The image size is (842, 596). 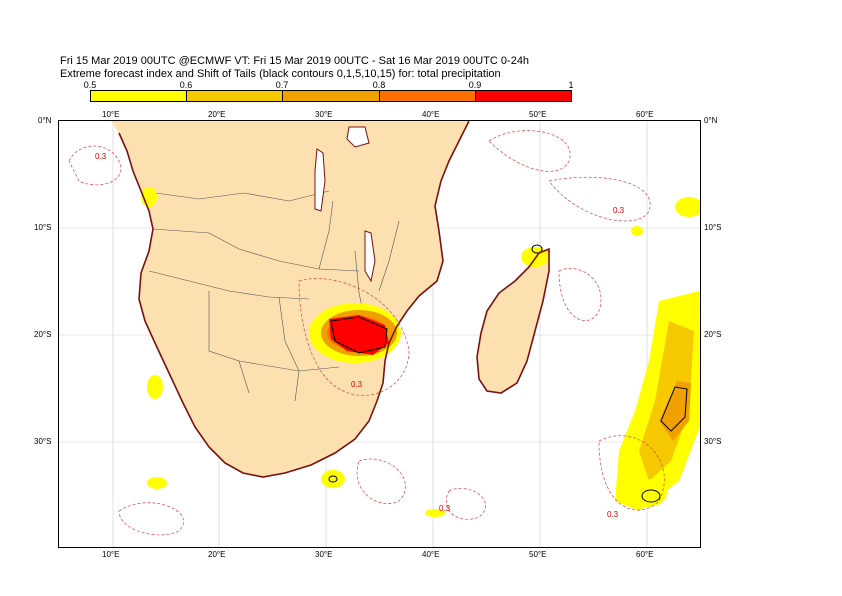 I want to click on lon-label-bottom: 40°E, so click(x=431, y=554).